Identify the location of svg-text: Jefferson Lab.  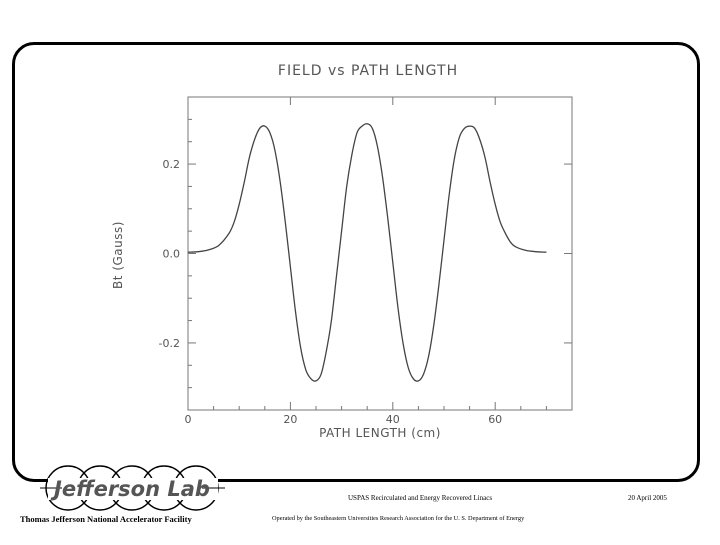
(130, 489).